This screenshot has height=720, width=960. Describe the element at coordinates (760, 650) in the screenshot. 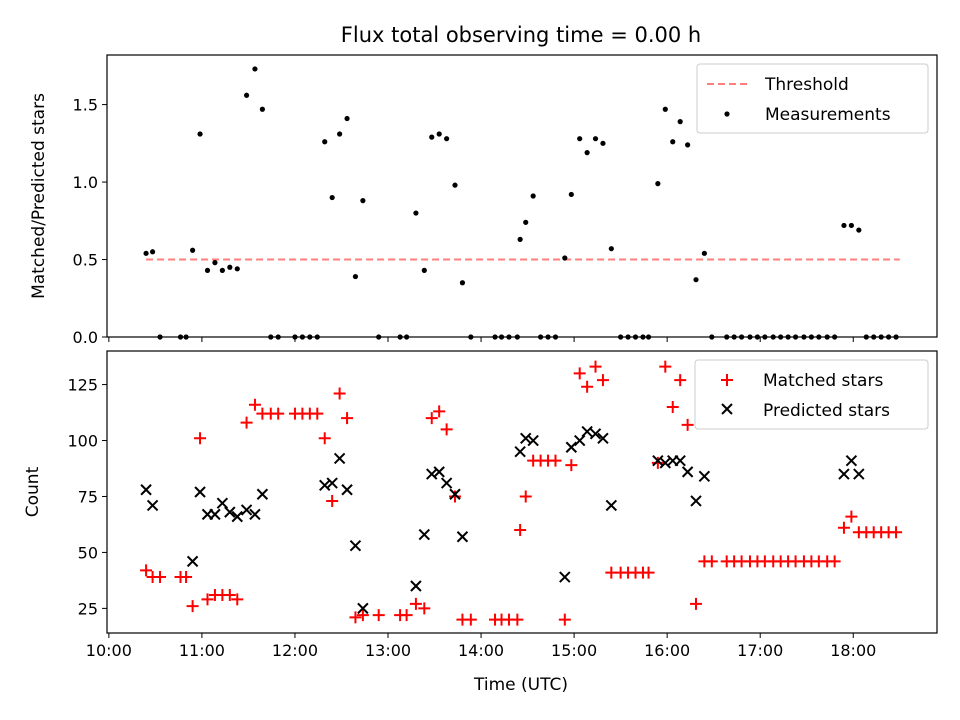

I see `count-x-tick-label: 17:00` at that location.